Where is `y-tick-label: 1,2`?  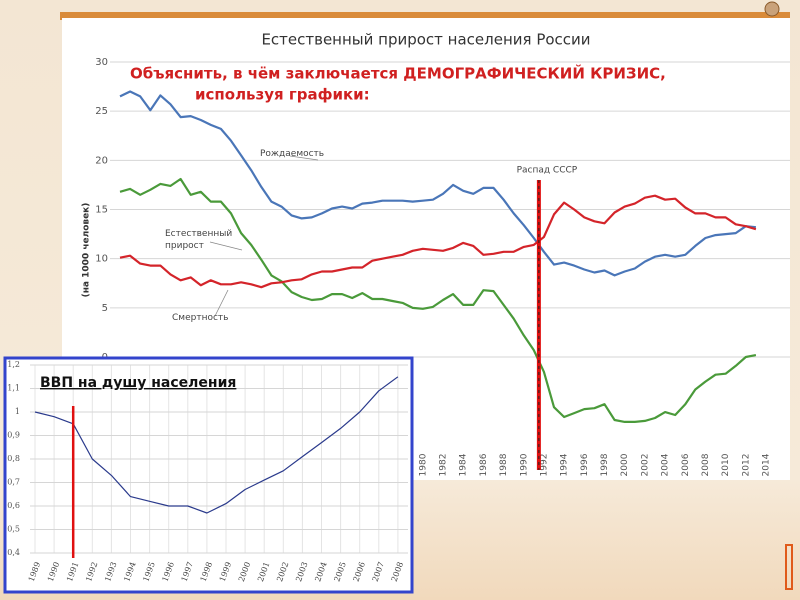 y-tick-label: 1,2 is located at coordinates (13, 364).